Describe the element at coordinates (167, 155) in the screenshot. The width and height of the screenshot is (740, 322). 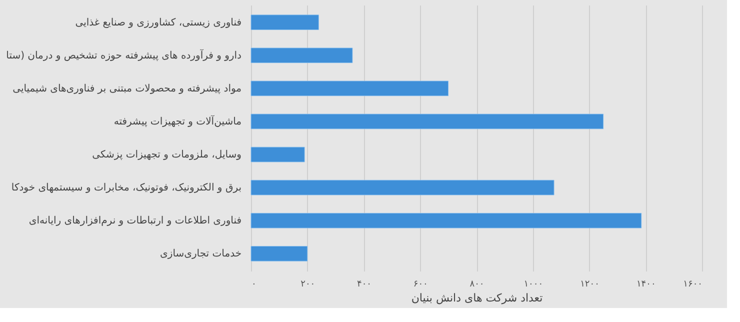
I see `y-tick-label: وسایل، ملزومات و تجهیزات پزشکی` at that location.